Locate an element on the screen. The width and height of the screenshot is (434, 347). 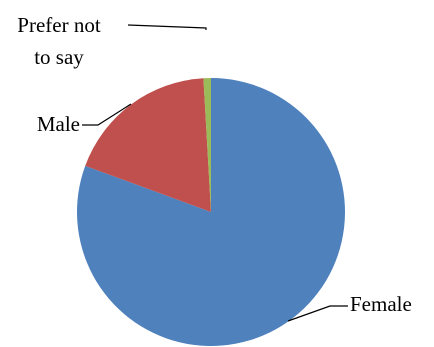
pie-slice-prefer-not-to-say is located at coordinates (207, 144).